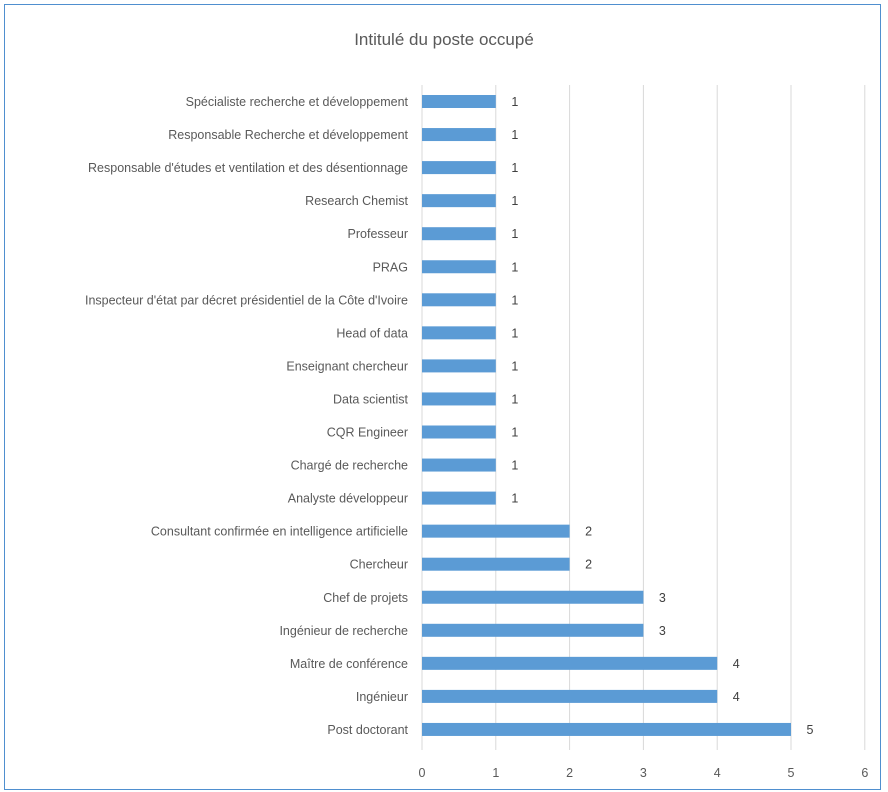  I want to click on category-label: Maître de conférence, so click(349, 664).